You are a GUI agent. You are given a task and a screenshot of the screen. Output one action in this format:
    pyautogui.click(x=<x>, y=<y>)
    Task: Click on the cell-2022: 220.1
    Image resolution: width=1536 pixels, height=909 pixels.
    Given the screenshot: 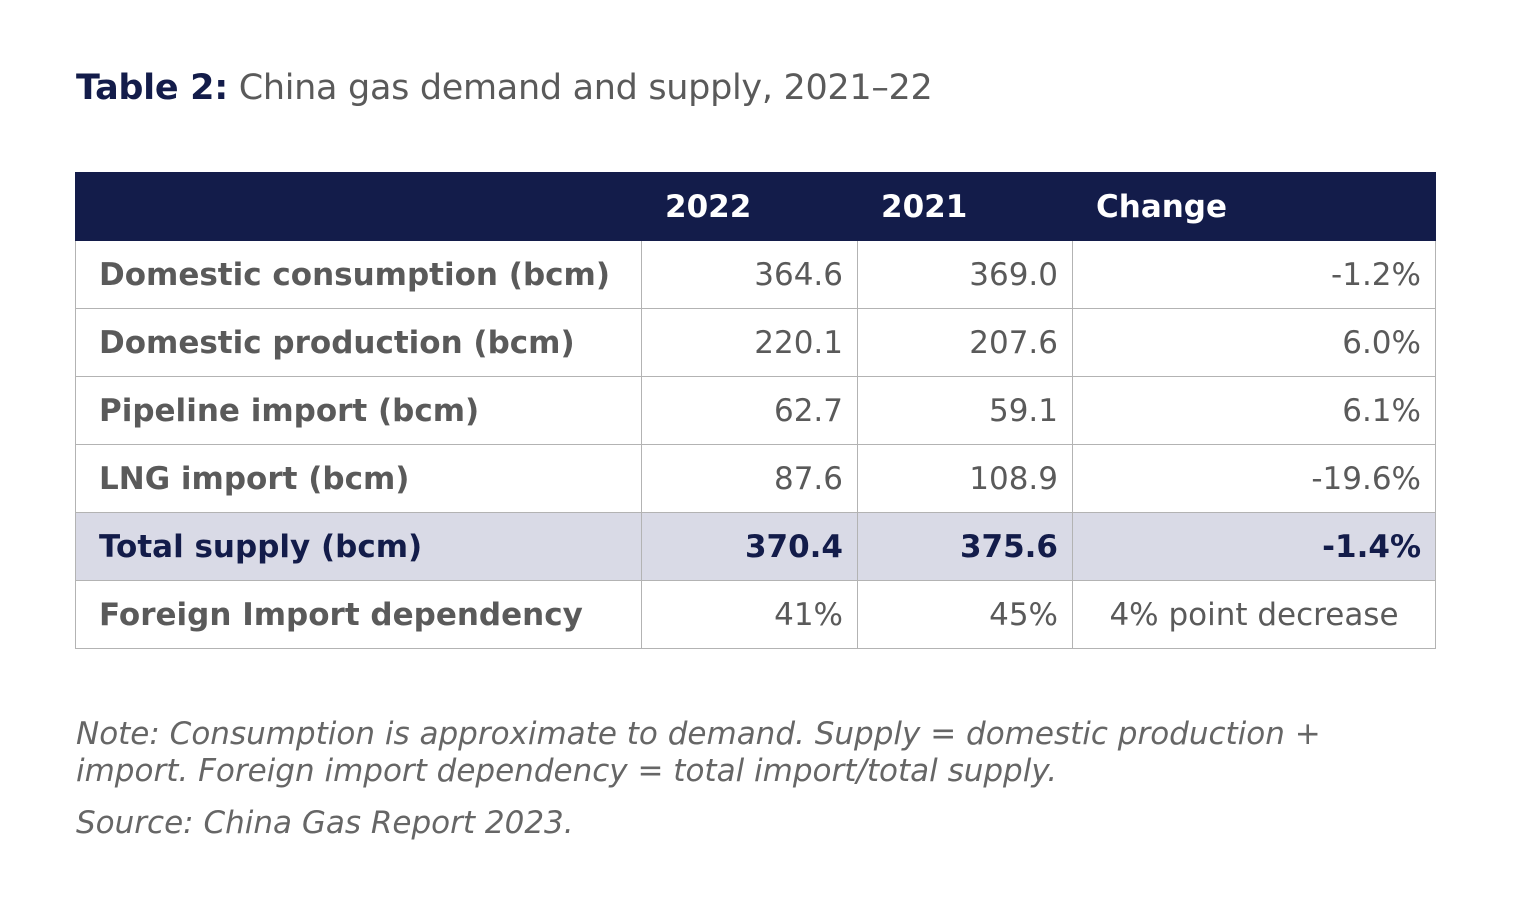 What is the action you would take?
    pyautogui.click(x=749, y=342)
    